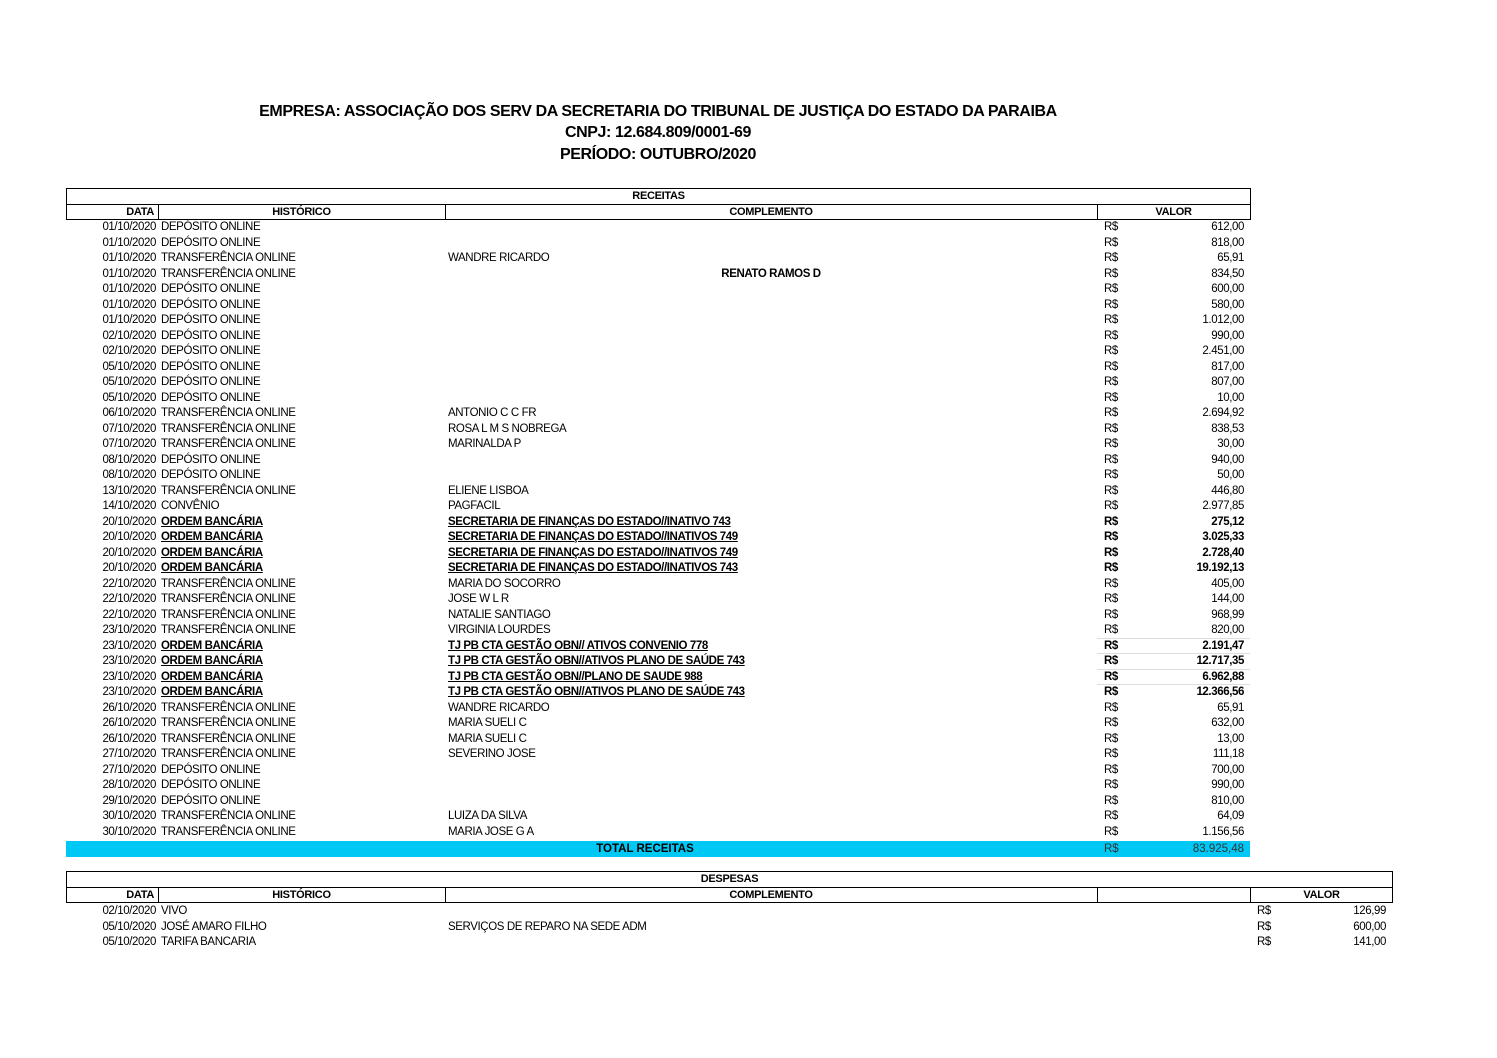 The width and height of the screenshot is (1497, 1058). What do you see at coordinates (771, 212) in the screenshot?
I see `col-complemento: COMPLEMENTO` at bounding box center [771, 212].